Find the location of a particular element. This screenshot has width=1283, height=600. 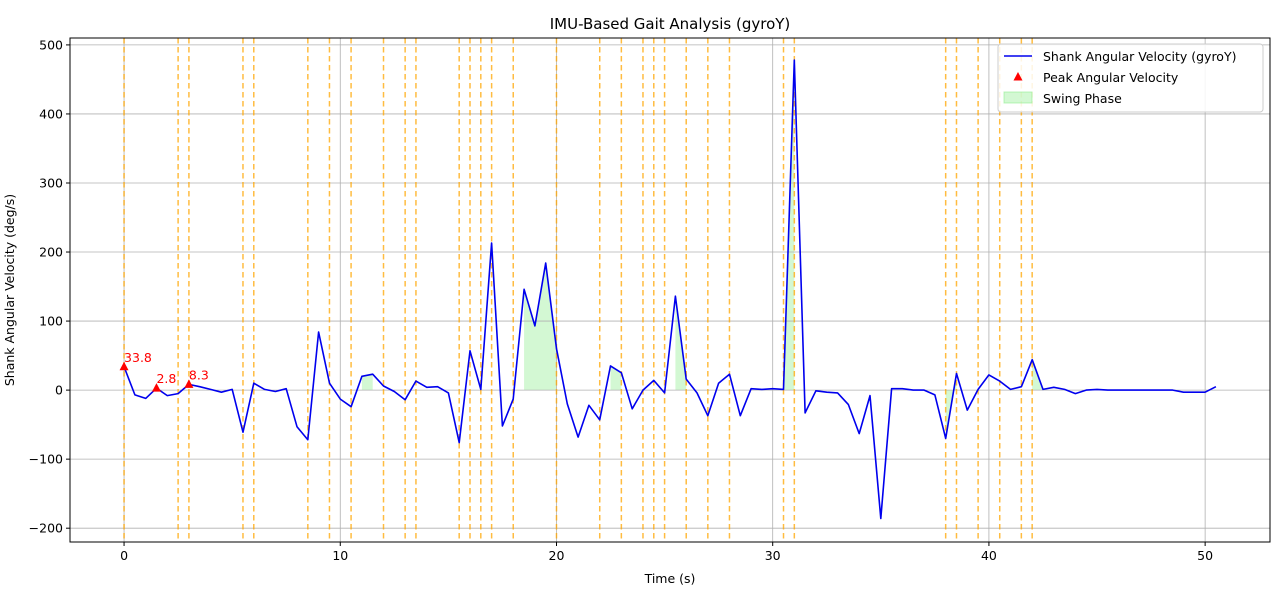

legend-swing-swatch is located at coordinates (1018, 97).